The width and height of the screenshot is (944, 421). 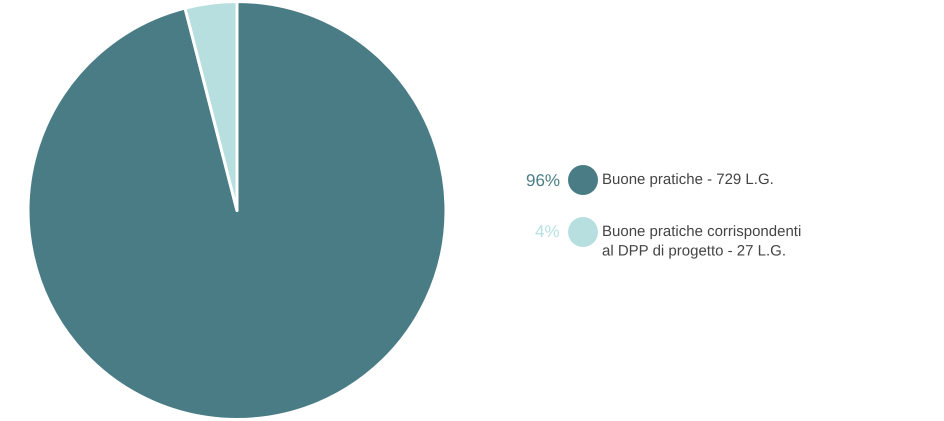 I want to click on data-label: 96%, so click(x=543, y=180).